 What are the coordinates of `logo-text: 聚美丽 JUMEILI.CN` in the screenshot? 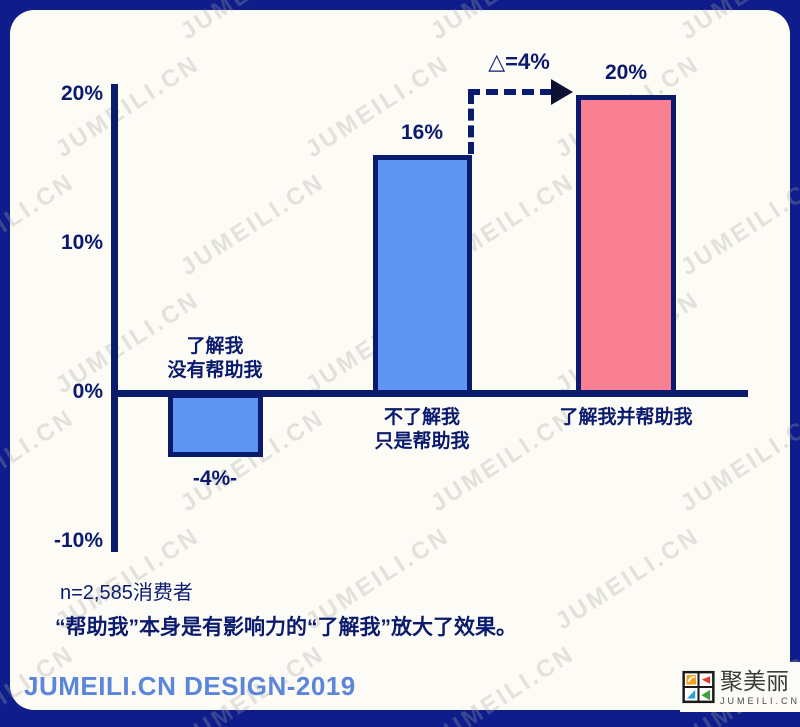 It's located at (760, 687).